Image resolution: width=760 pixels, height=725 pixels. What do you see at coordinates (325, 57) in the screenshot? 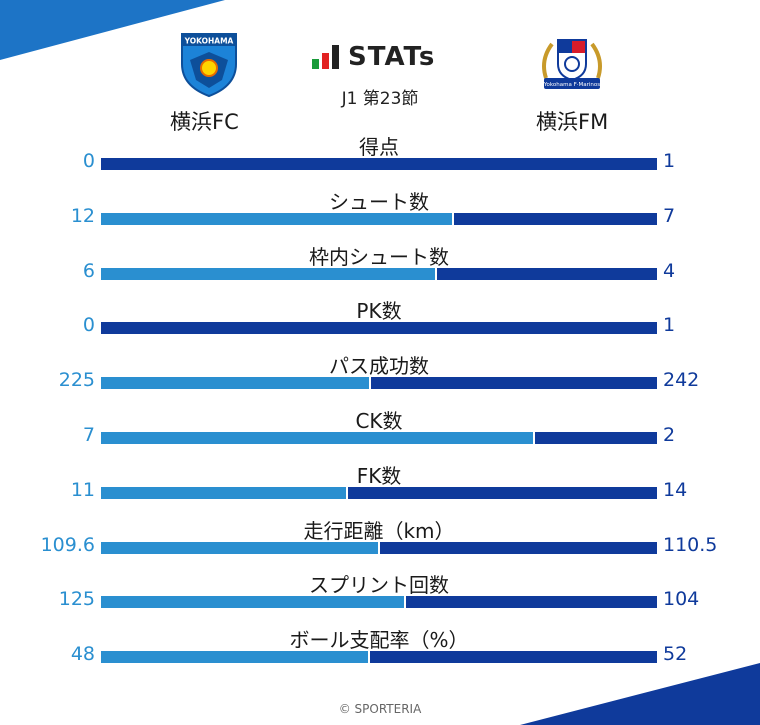
I see `stats-logo-icon` at bounding box center [325, 57].